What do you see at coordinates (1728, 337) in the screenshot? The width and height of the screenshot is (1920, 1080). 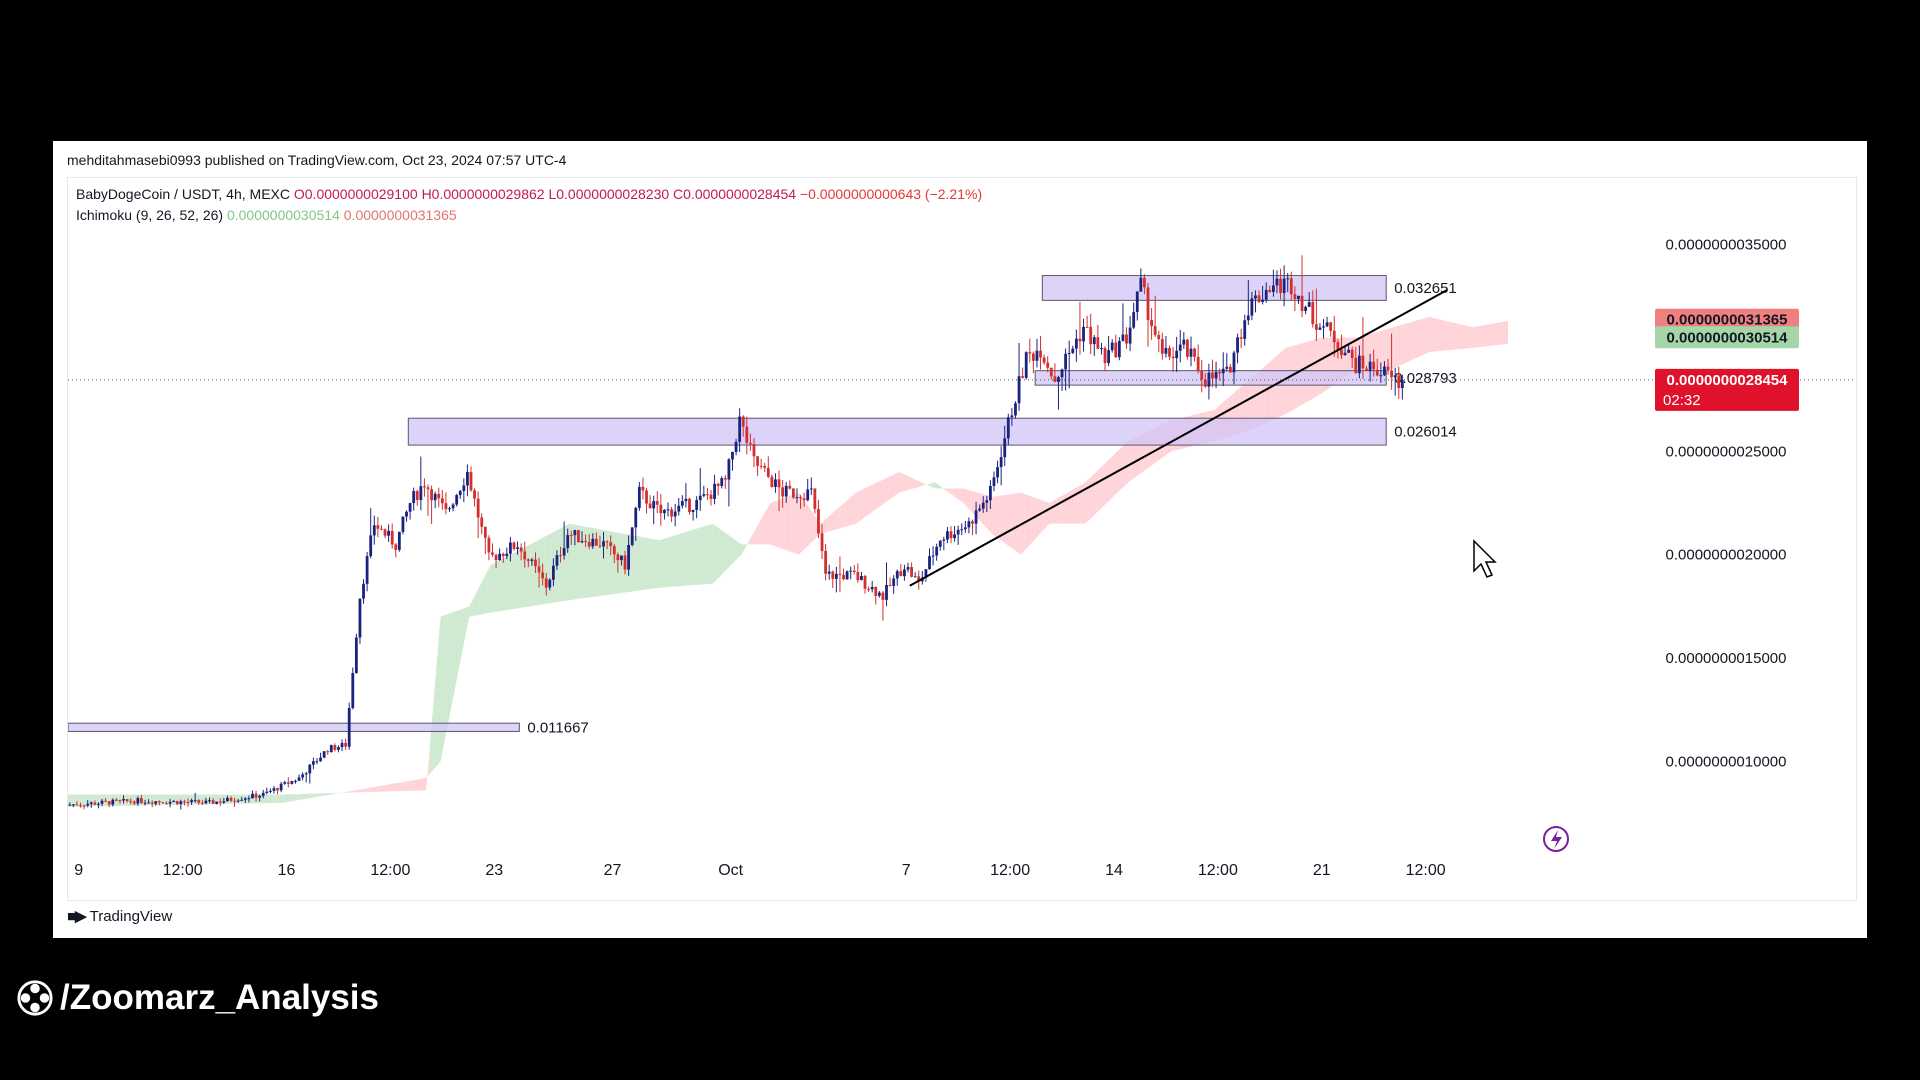 I see `price-badge-label: 0.0000000030514` at bounding box center [1728, 337].